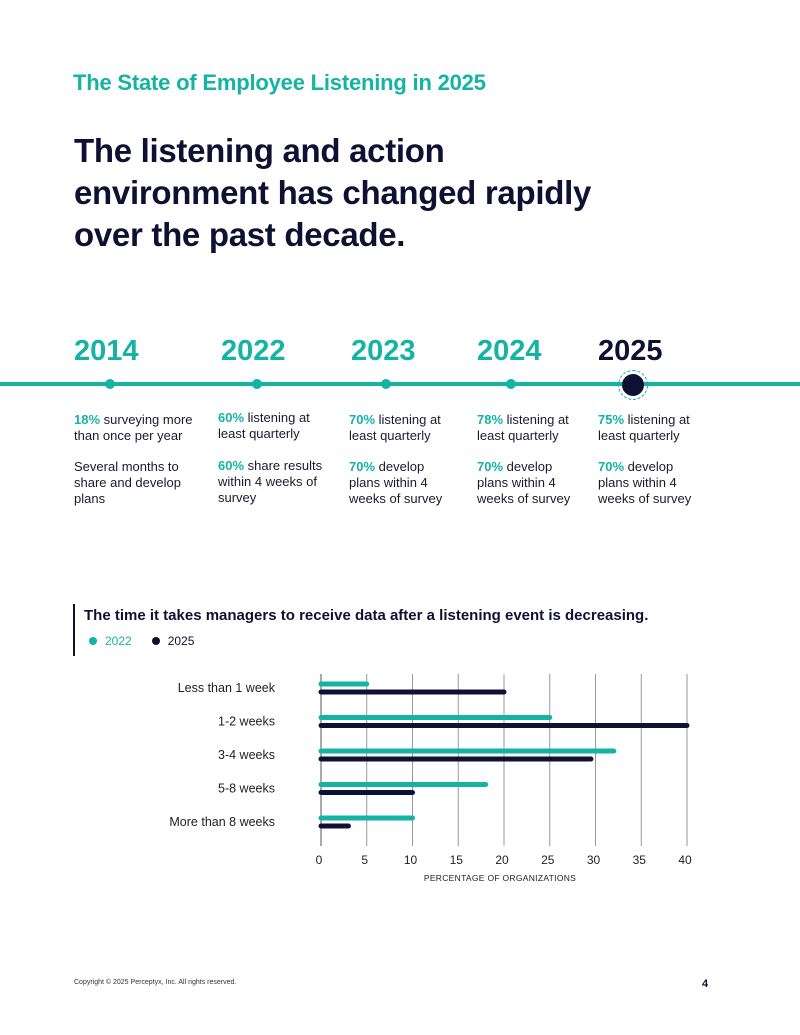 Image resolution: width=800 pixels, height=1035 pixels. What do you see at coordinates (155, 641) in the screenshot?
I see `legend-swatch-2025` at bounding box center [155, 641].